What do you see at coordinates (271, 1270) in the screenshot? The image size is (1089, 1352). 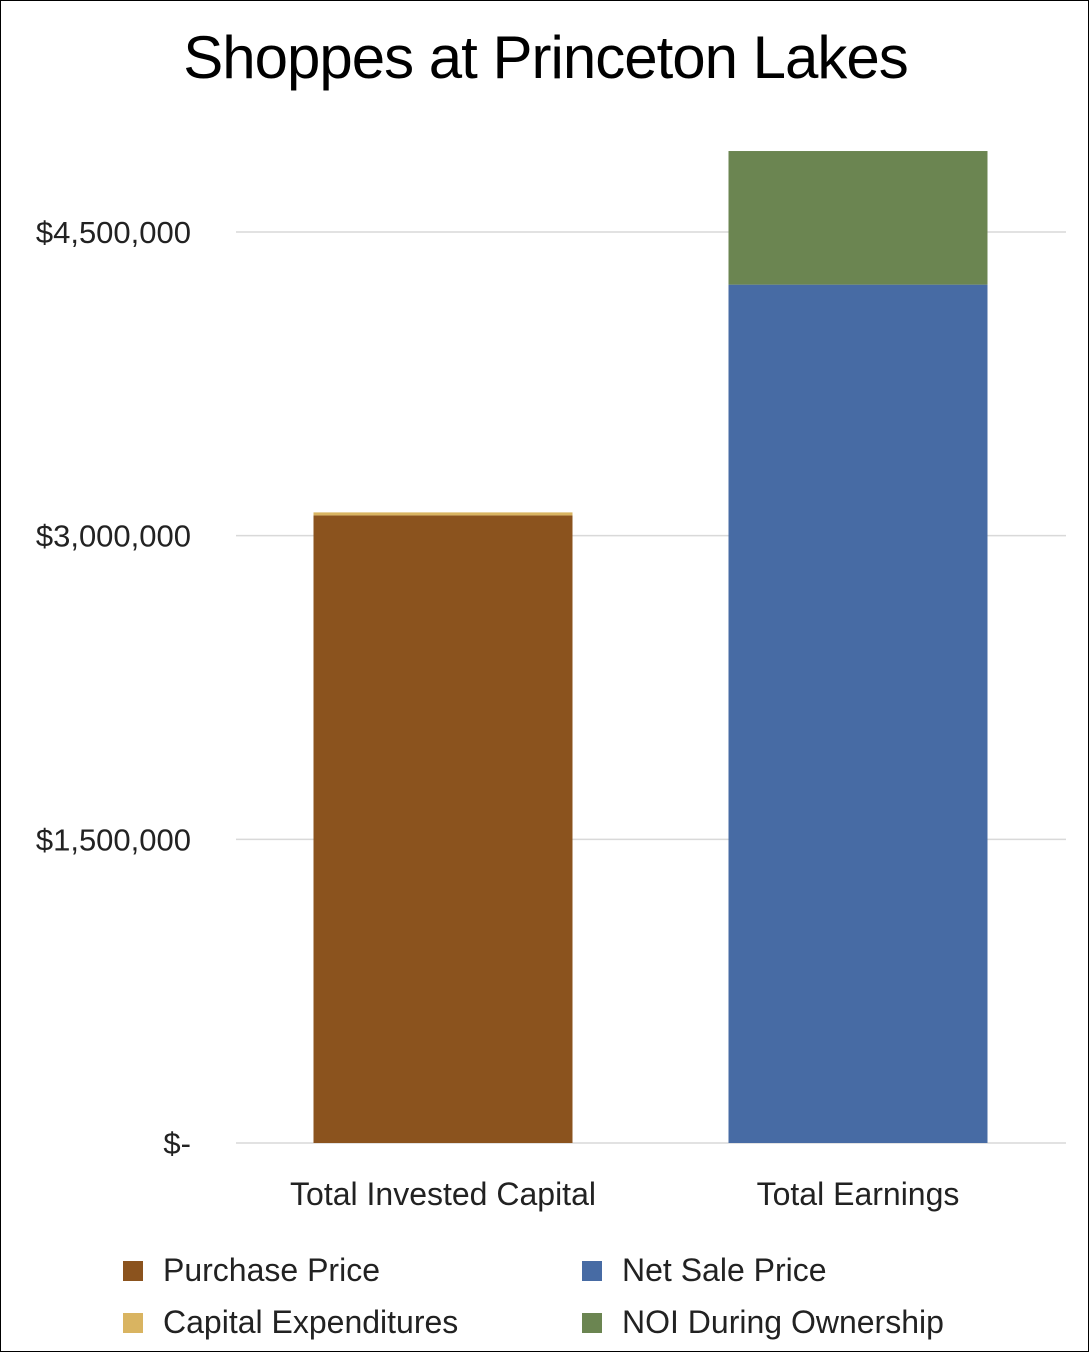 I see `legend-label-purchase-price: Purchase Price` at bounding box center [271, 1270].